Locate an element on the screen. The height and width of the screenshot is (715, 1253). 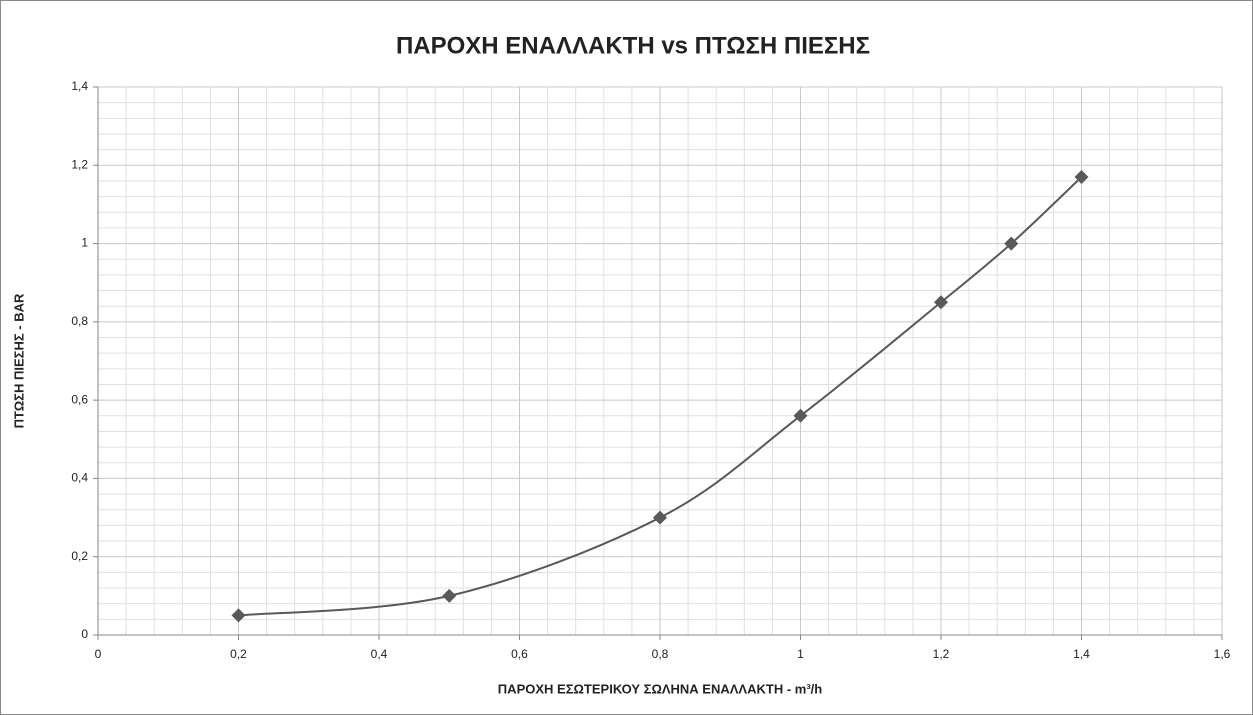
x-tick-label: 0,6 is located at coordinates (519, 654).